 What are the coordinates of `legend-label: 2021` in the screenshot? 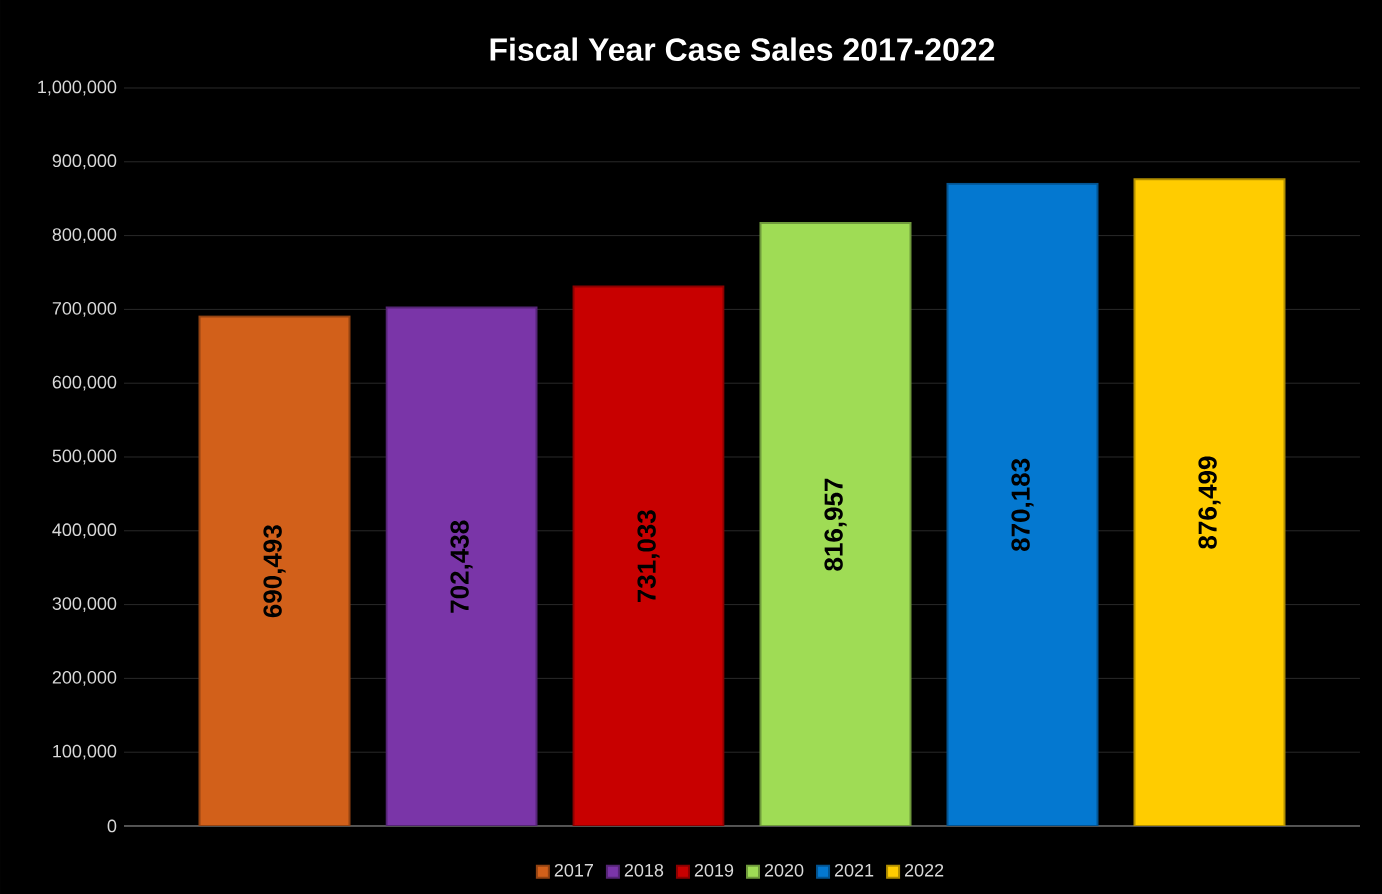 It's located at (854, 870).